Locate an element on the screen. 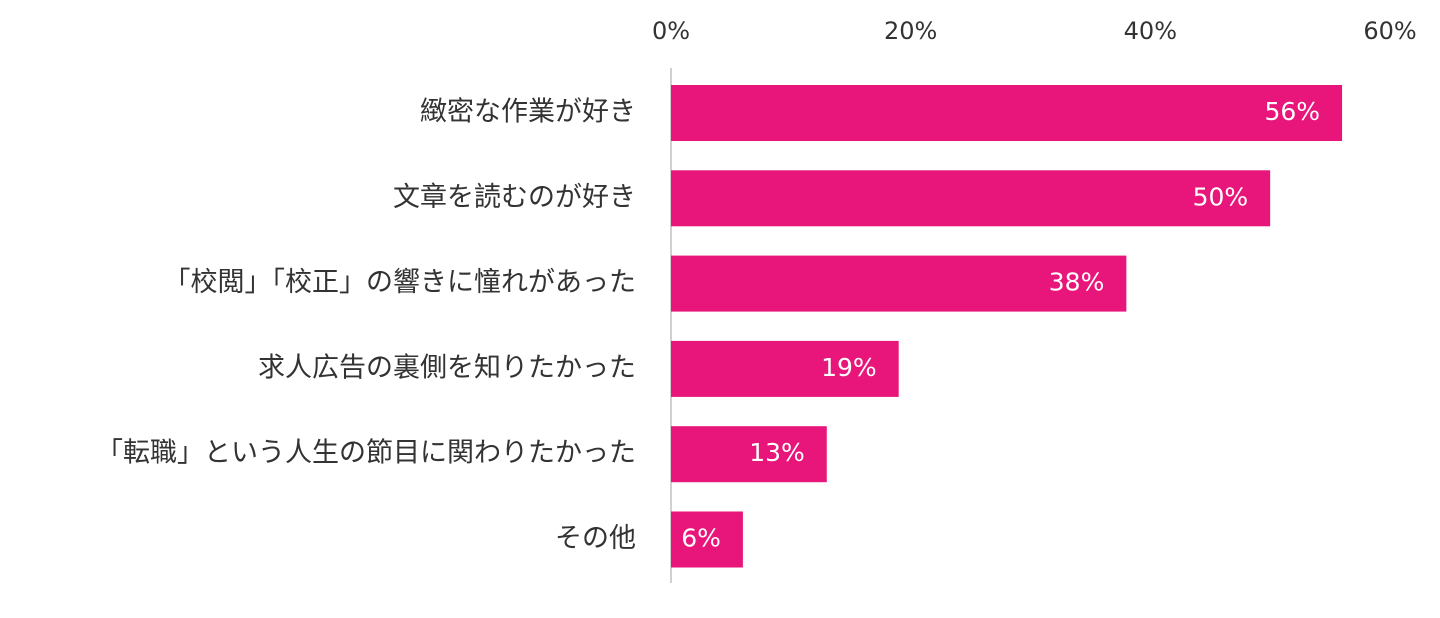 The height and width of the screenshot is (618, 1440). category-label: 文章を読むのが好き is located at coordinates (514, 197).